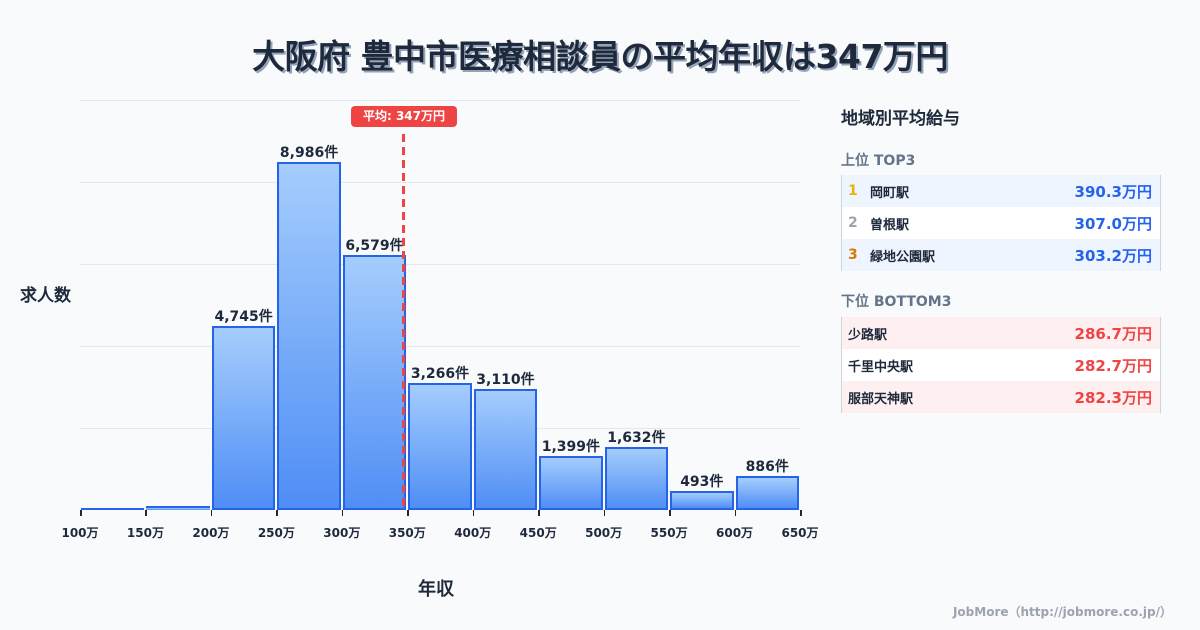 The image size is (1200, 630). I want to click on ranking-row: 3 緑地公園駅 303.2万円, so click(1001, 255).